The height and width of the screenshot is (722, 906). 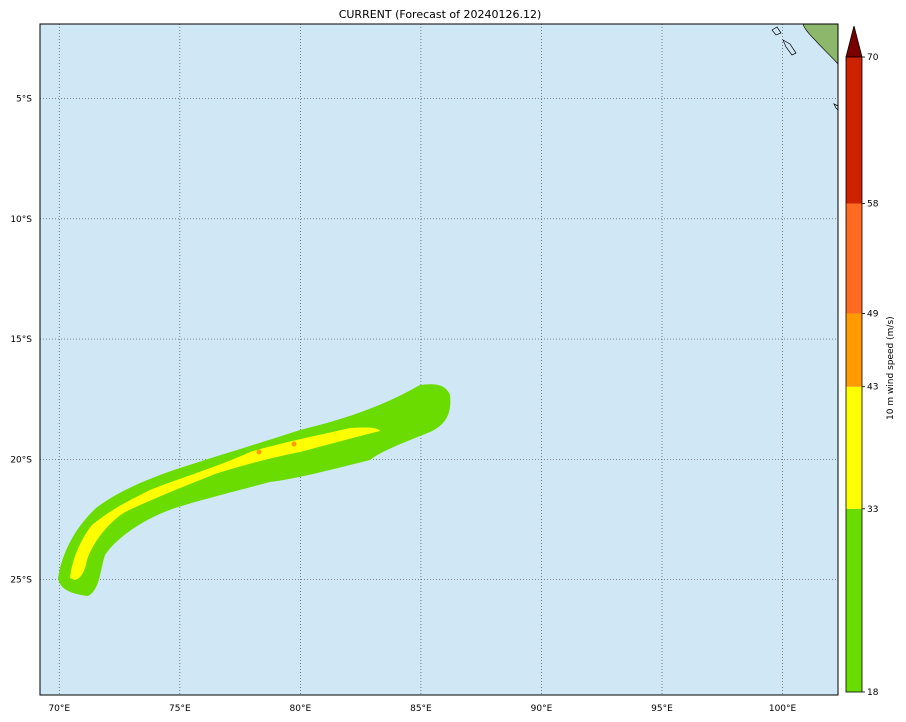 I want to click on land-sumatra, so click(x=805, y=67).